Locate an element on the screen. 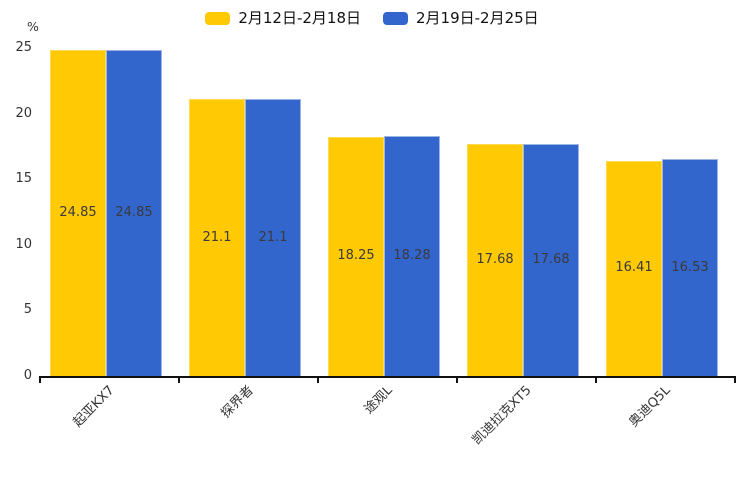 This screenshot has height=496, width=744. x-category-label-凯迪拉克XT5: 凯迪拉克XT5 is located at coordinates (502, 415).